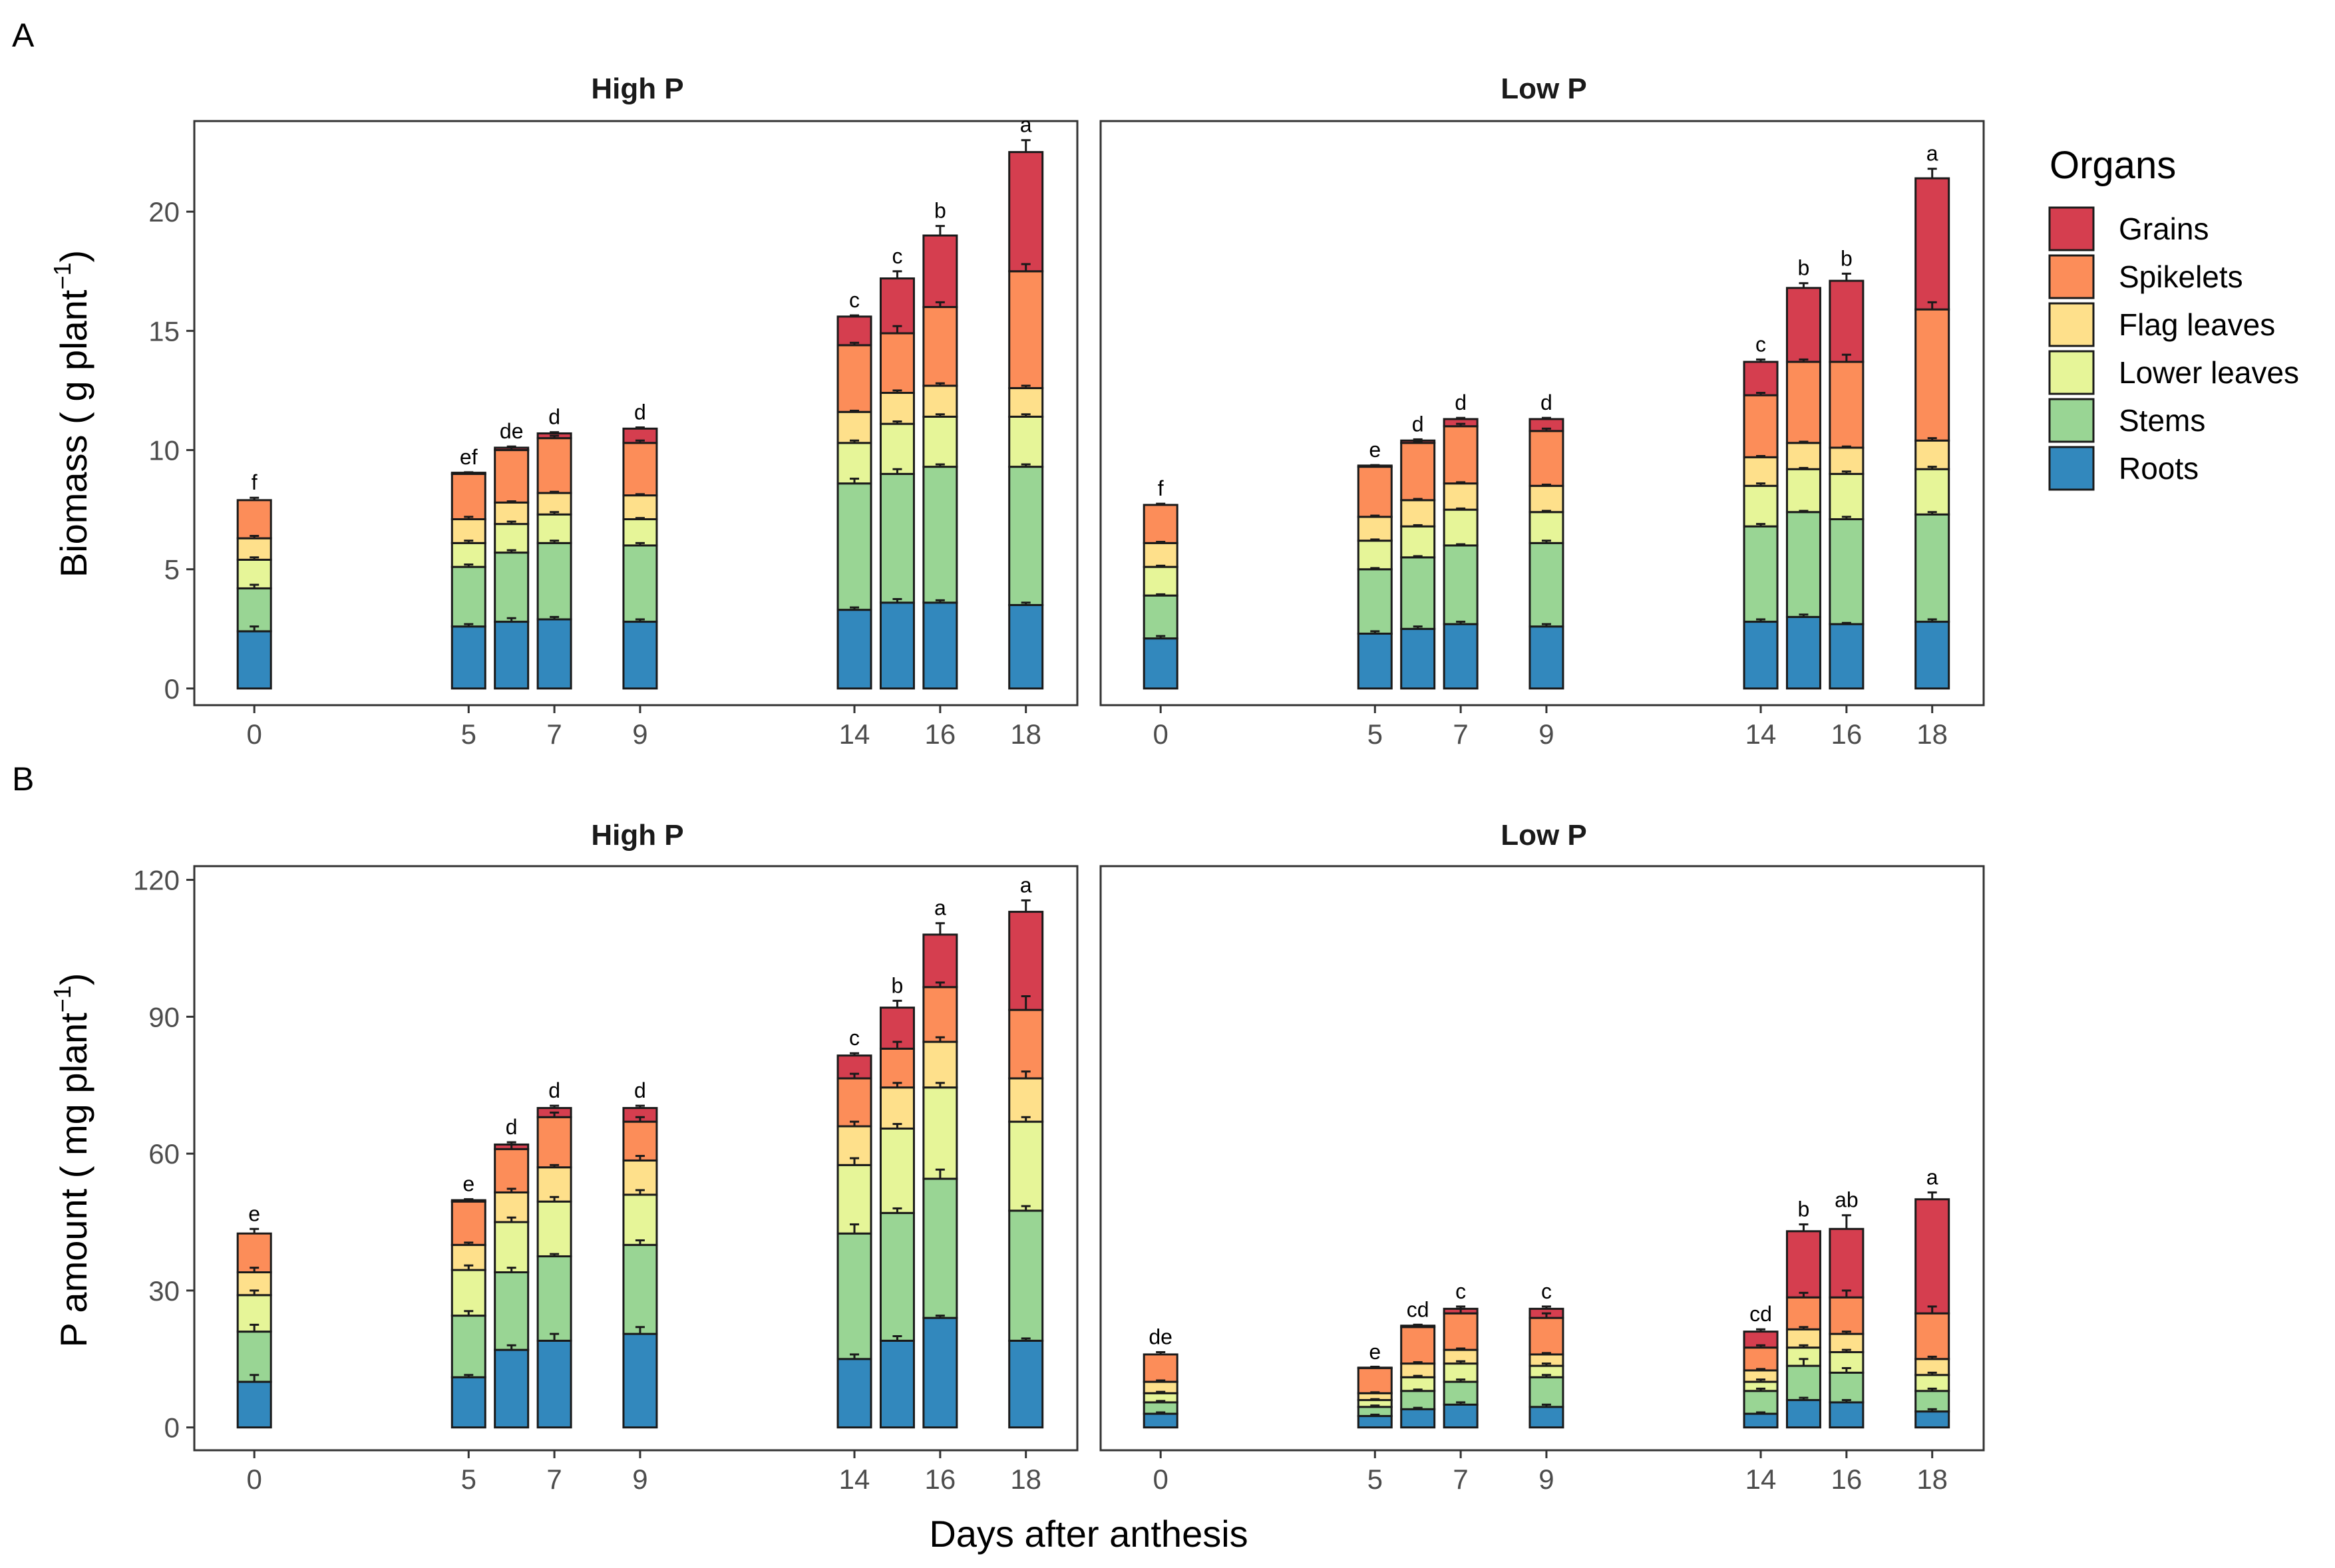 This screenshot has height=1568, width=2335. Describe the element at coordinates (554, 547) in the screenshot. I see `bar-group-p0-0-day7: d` at that location.